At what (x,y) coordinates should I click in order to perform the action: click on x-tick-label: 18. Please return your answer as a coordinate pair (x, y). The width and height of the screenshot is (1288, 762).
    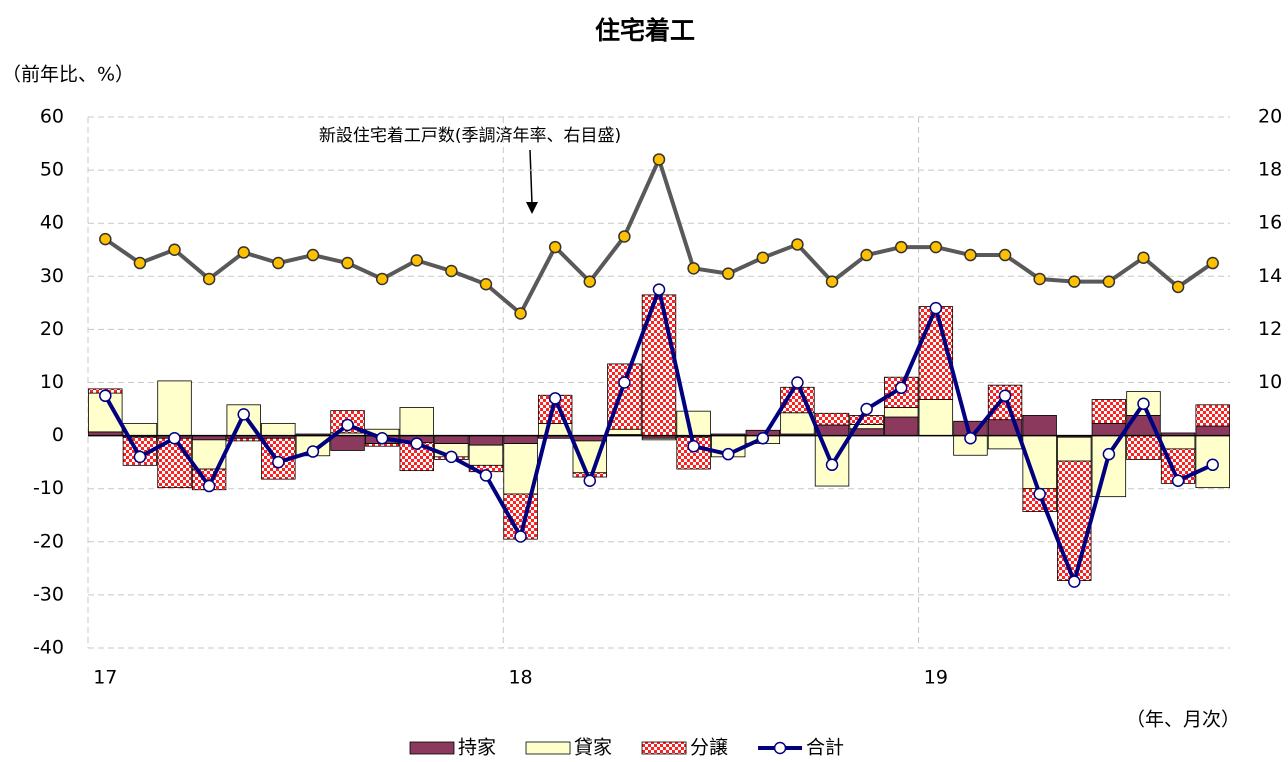
    Looking at the image, I should click on (520, 678).